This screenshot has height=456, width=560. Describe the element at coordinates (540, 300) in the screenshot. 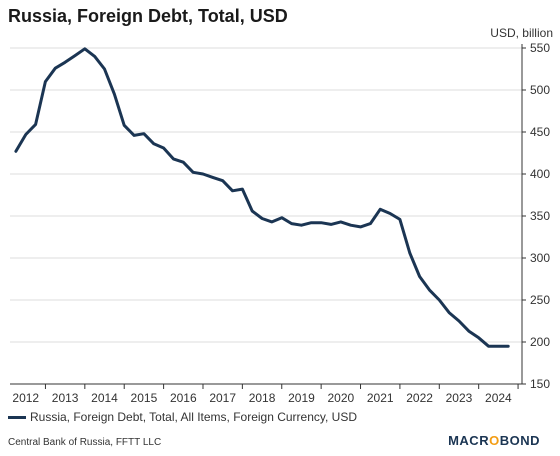

I see `y-tick-label: 250` at that location.